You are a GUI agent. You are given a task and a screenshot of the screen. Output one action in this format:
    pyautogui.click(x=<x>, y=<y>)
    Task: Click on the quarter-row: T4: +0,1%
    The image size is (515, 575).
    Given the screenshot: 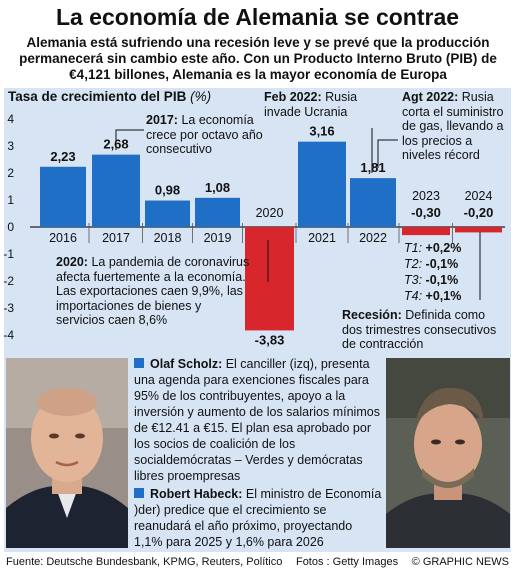 What is the action you would take?
    pyautogui.click(x=444, y=296)
    